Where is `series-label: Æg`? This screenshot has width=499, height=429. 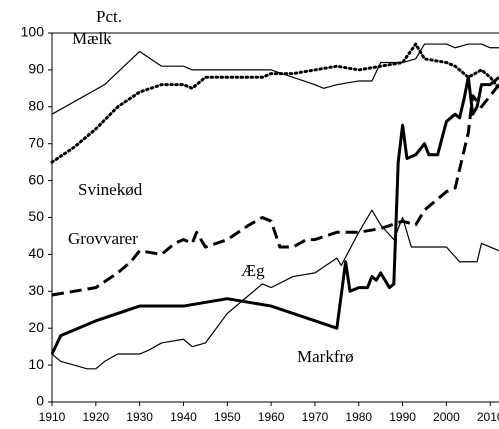 series-label: Æg is located at coordinates (253, 270).